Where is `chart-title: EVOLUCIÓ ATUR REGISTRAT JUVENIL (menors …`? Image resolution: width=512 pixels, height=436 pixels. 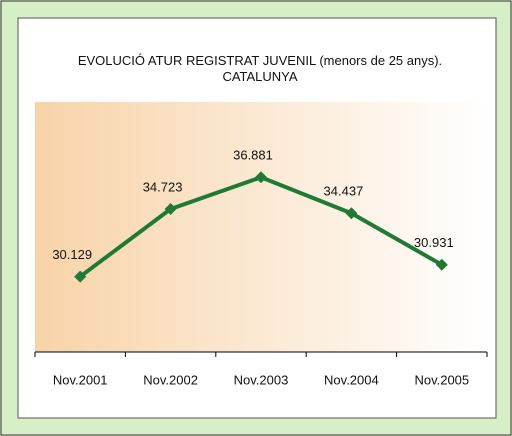 chart-title: EVOLUCIÓ ATUR REGISTRAT JUVENIL (menors … is located at coordinates (260, 68).